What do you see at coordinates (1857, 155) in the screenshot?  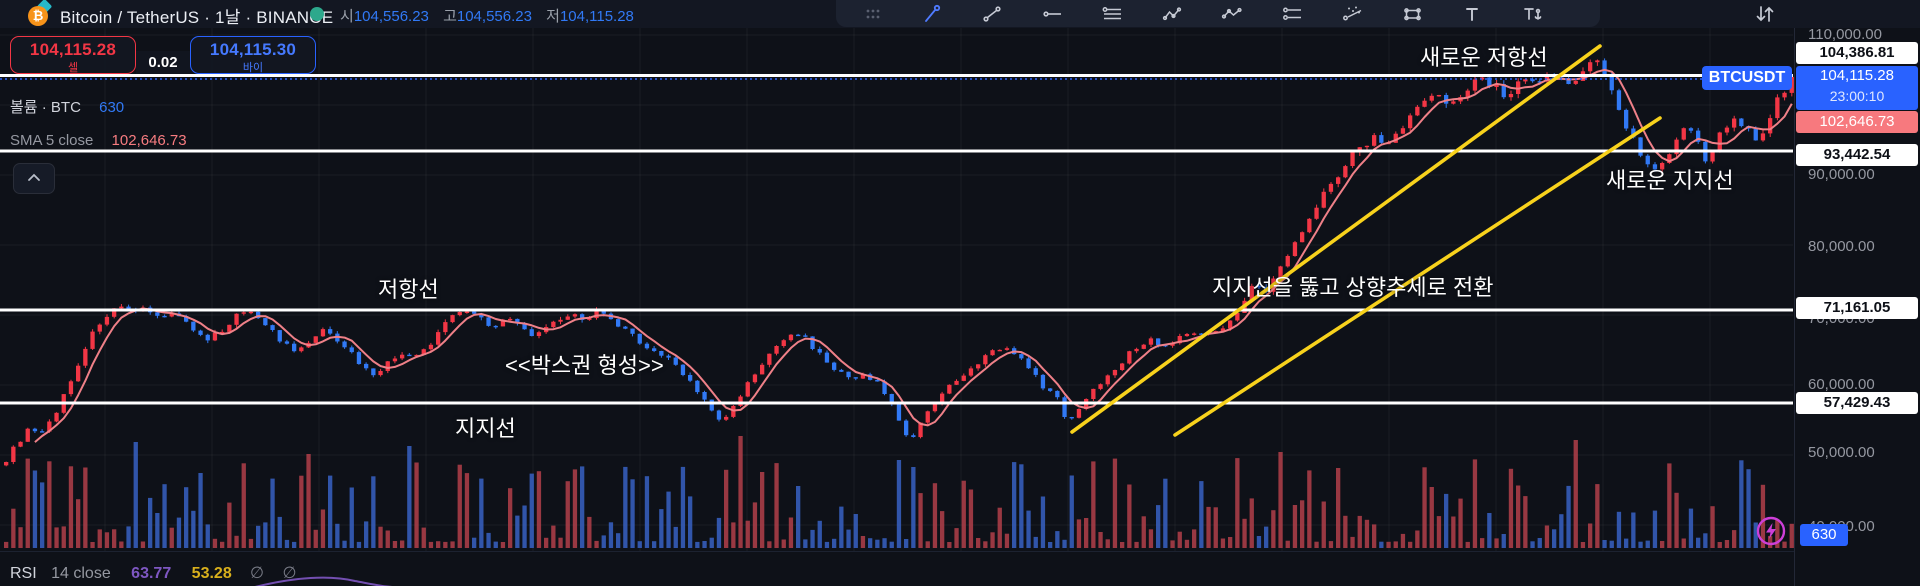 I see `support-price-badge: 93,442.54` at bounding box center [1857, 155].